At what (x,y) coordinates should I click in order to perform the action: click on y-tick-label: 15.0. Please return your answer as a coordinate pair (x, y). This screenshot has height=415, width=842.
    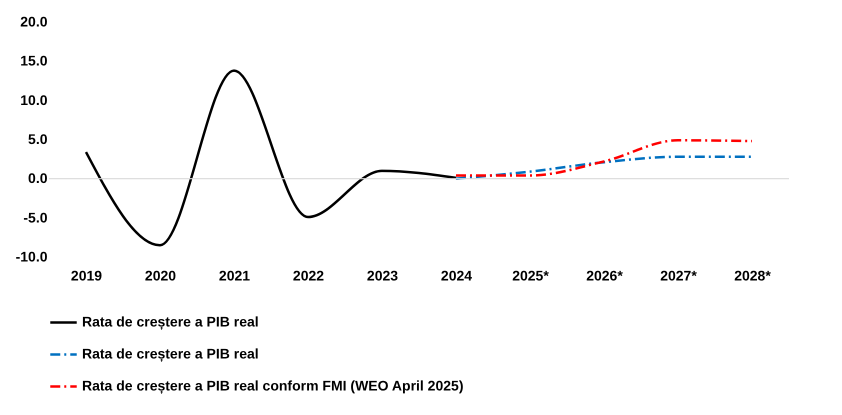
    Looking at the image, I should click on (34, 60).